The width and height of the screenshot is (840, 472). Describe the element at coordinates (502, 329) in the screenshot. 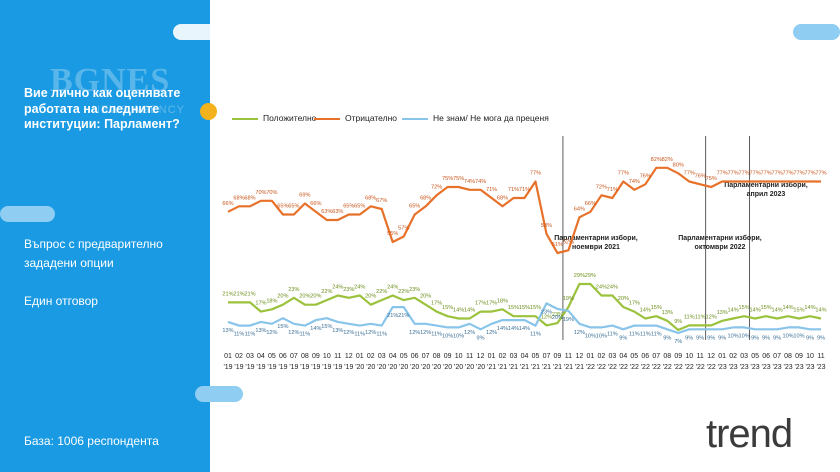

I see `data-label-dk: 14%` at that location.